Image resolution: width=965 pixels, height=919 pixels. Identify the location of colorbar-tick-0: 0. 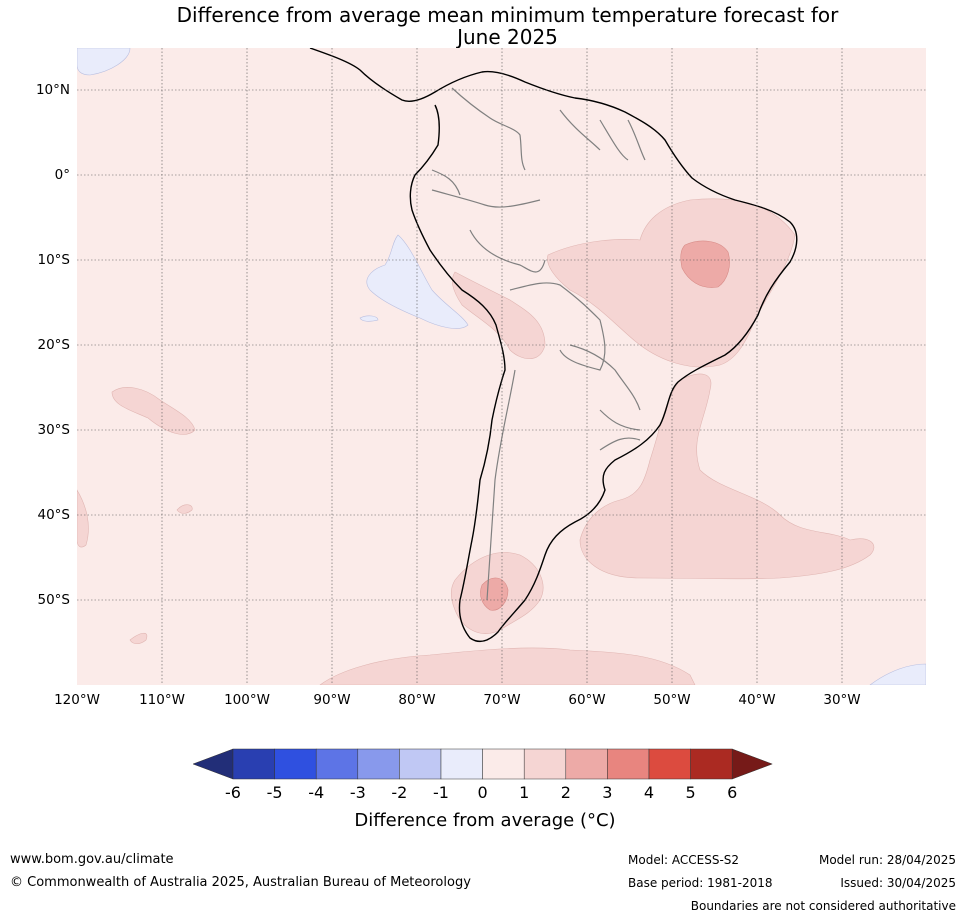
(482, 792).